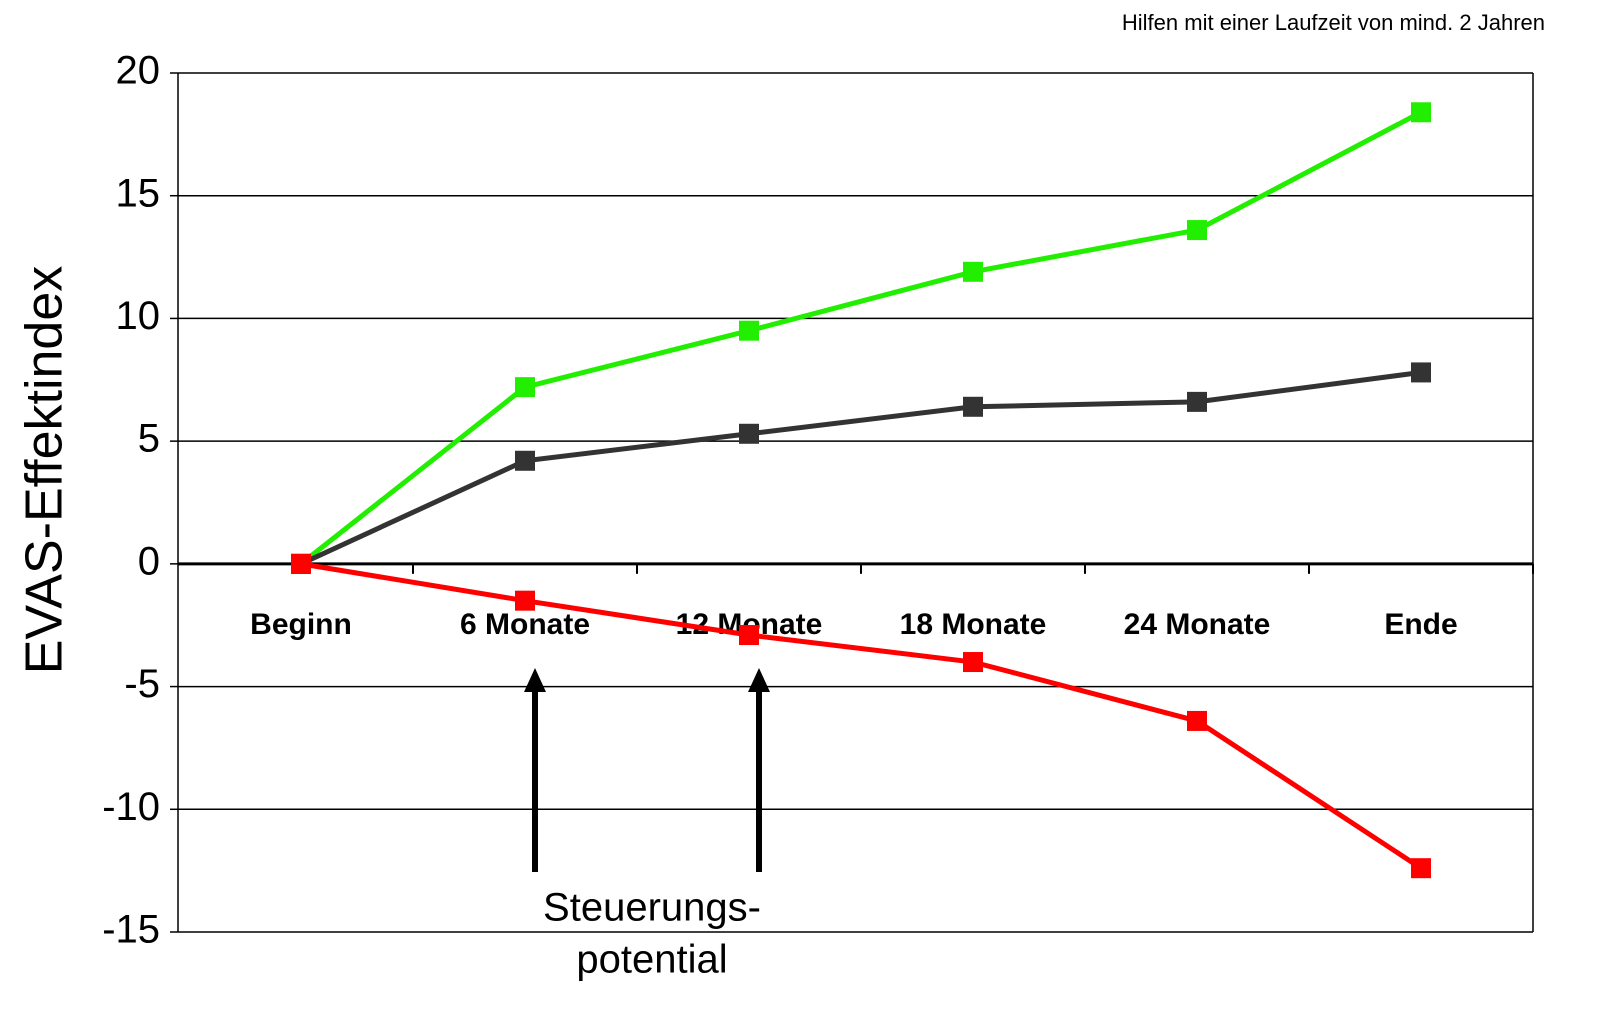 Image resolution: width=1622 pixels, height=1020 pixels. Describe the element at coordinates (149, 561) in the screenshot. I see `y-tick-label: 0` at that location.